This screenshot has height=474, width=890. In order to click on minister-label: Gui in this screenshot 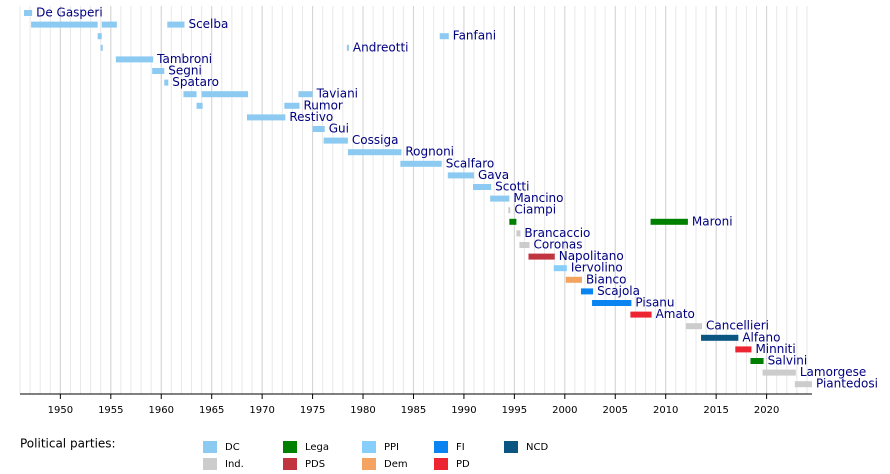, I will do `click(339, 129)`.